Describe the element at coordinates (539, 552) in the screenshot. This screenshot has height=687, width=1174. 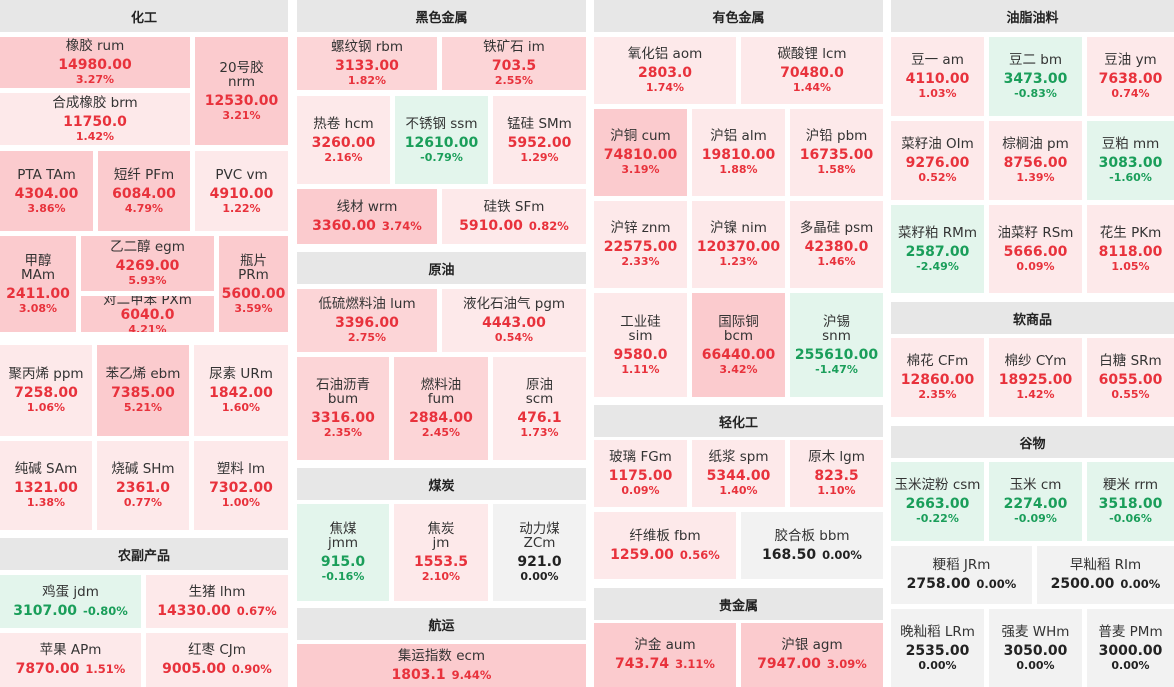
I see `contract-tile-zcm: 动力煤 ZCm 921.0 0.00%` at that location.